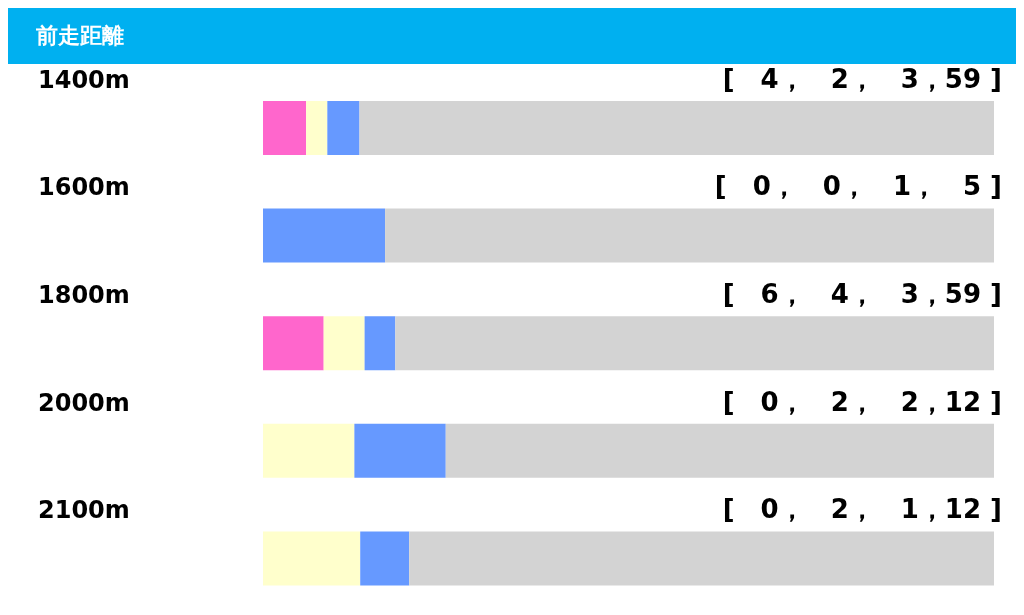 The height and width of the screenshot is (615, 1024). I want to click on y-tick-label: 1400m, so click(84, 79).